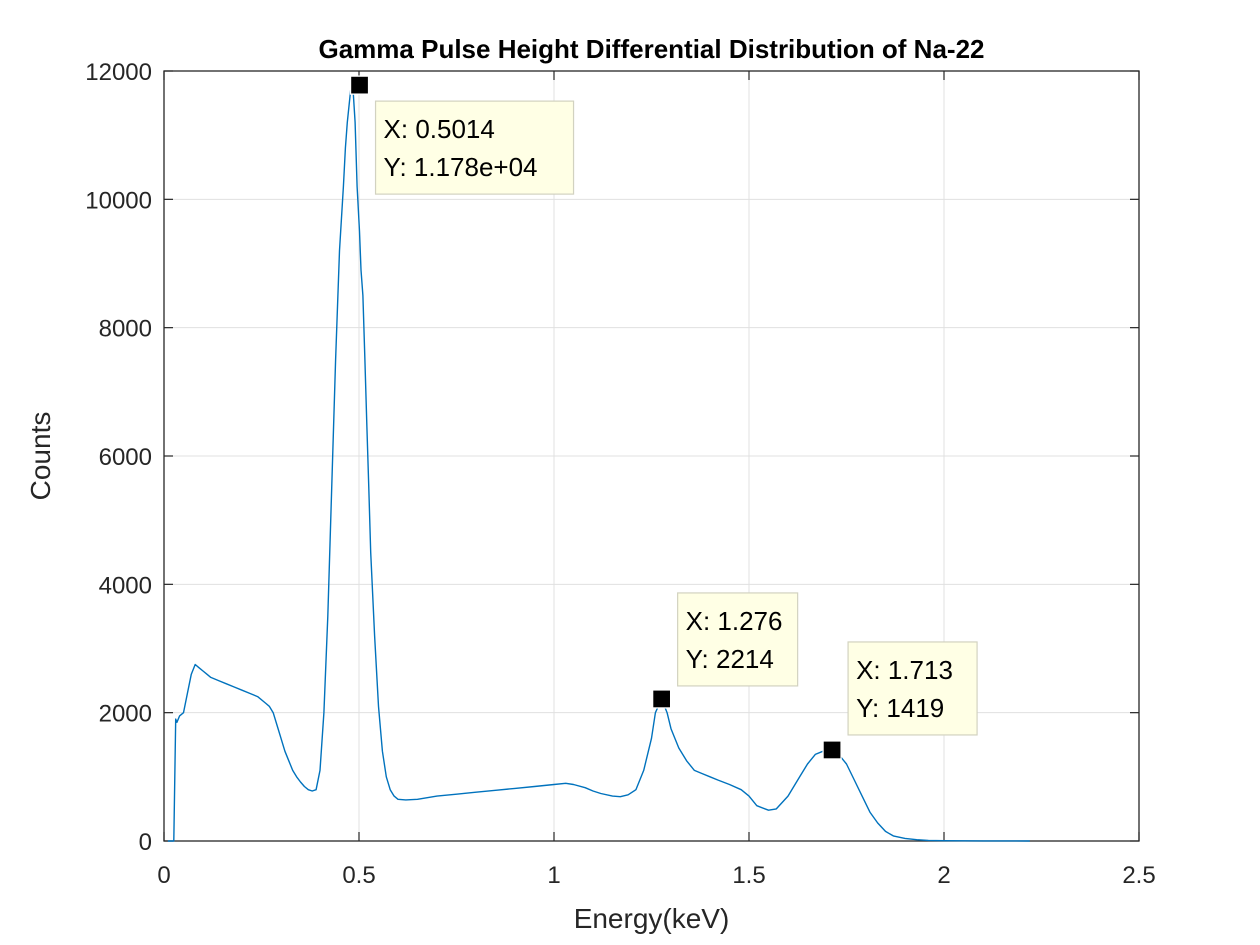 Image resolution: width=1260 pixels, height=945 pixels. I want to click on y-tick-label: 8000, so click(125, 329).